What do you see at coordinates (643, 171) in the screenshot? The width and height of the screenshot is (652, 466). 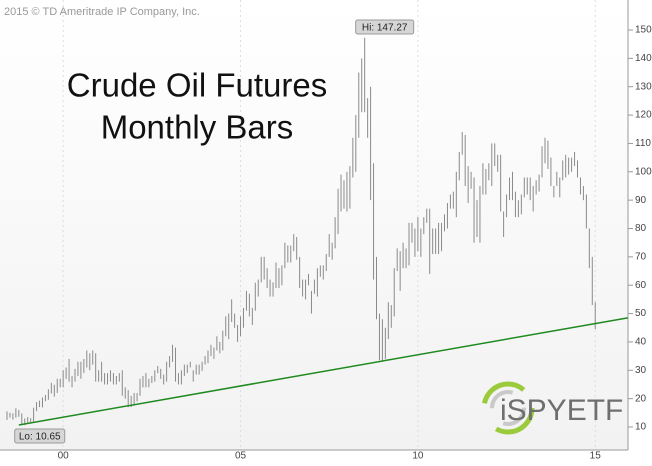 I see `y-tick-label: 100` at bounding box center [643, 171].